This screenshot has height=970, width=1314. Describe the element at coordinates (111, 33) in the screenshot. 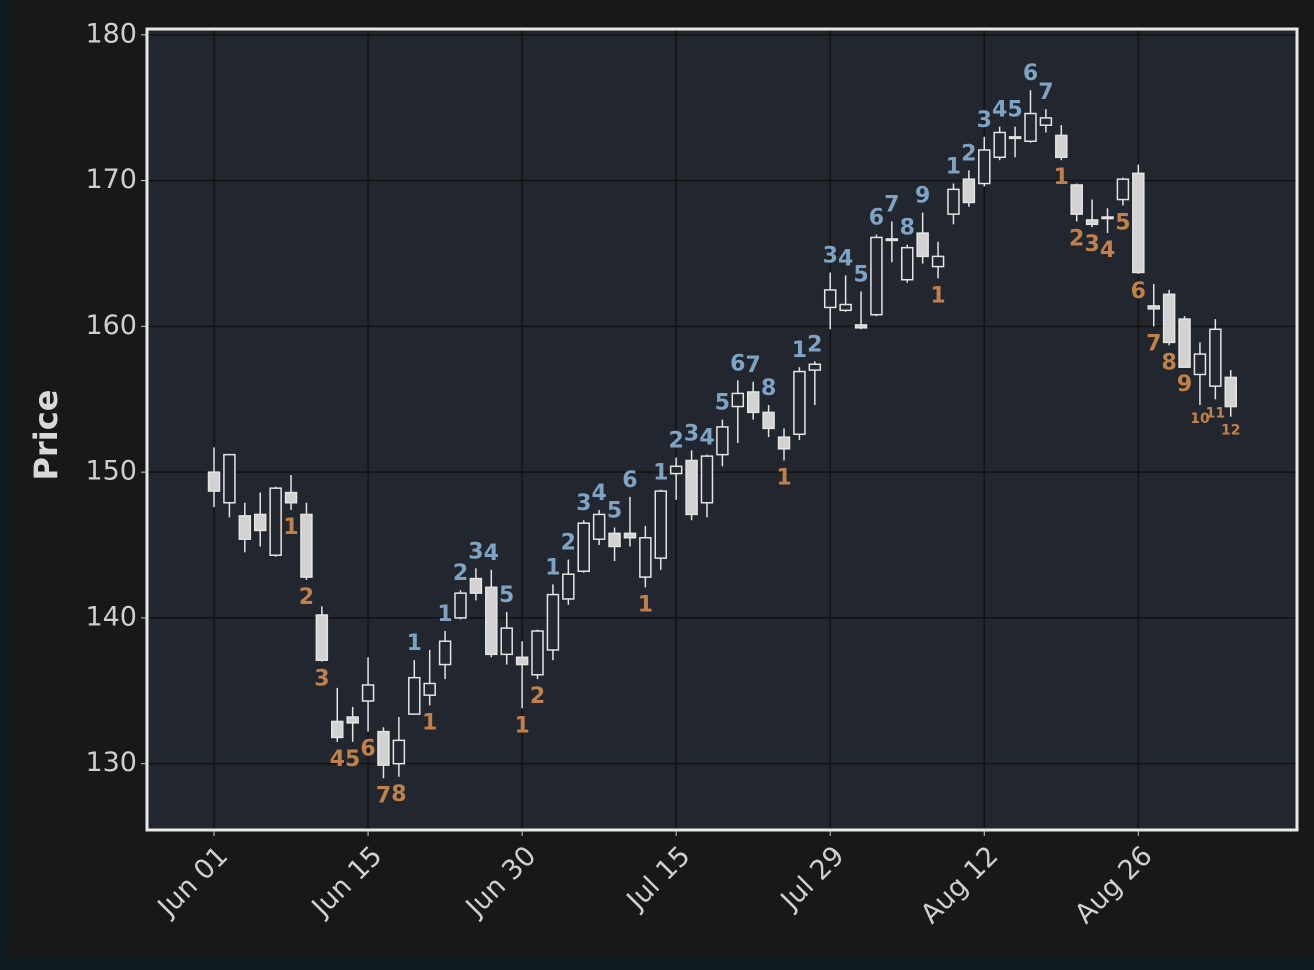

I see `y-tick-label: 180` at that location.